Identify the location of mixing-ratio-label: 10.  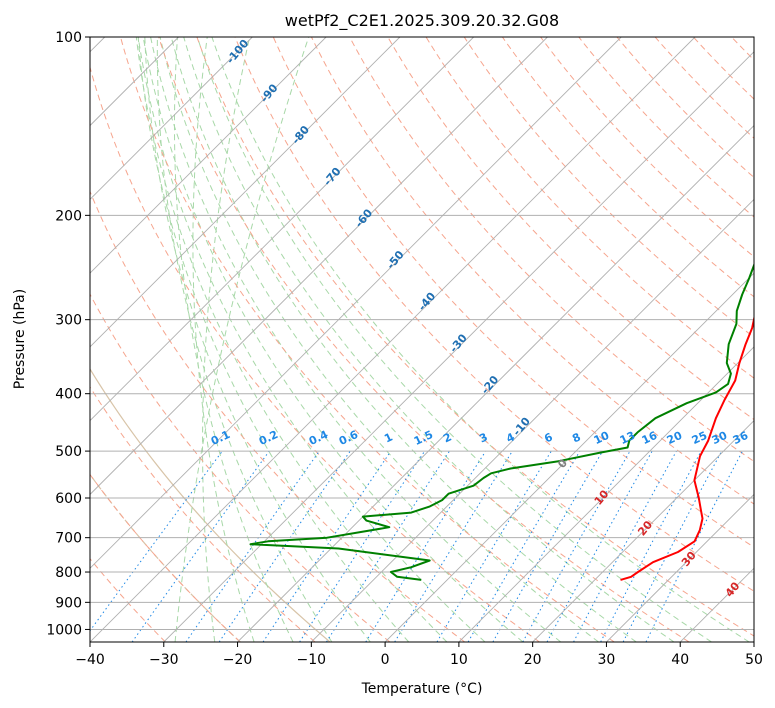
(602, 438).